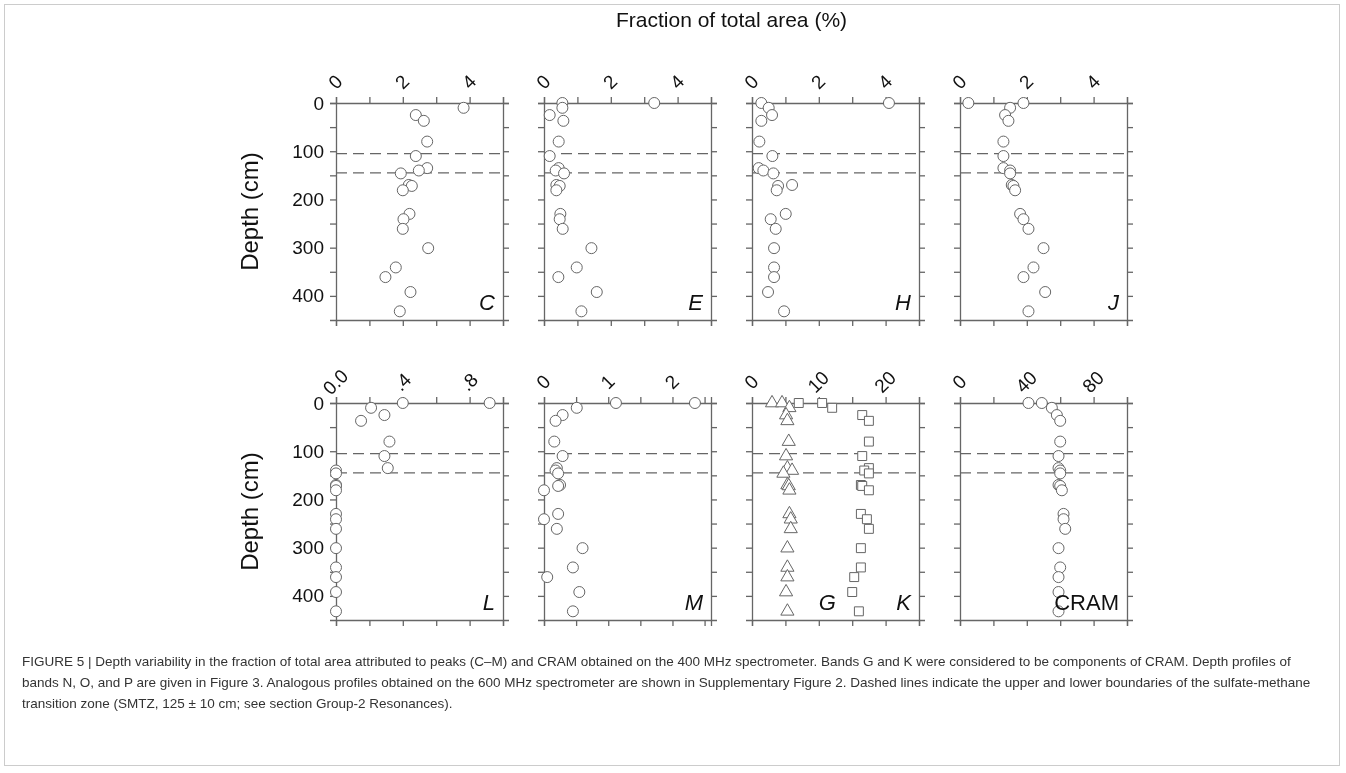  Describe the element at coordinates (904, 602) in the screenshot. I see `legend-label: K` at that location.